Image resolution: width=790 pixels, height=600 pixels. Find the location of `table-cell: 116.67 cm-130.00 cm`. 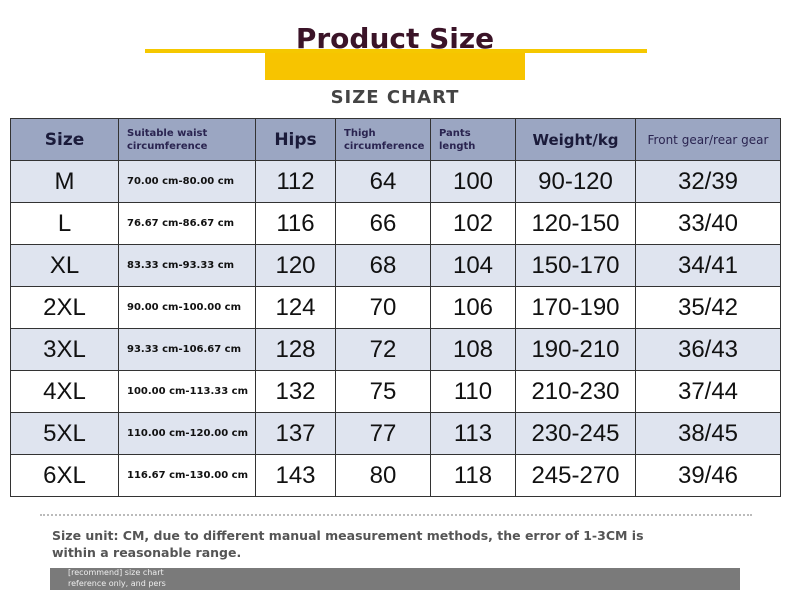

table-cell: 116.67 cm-130.00 cm is located at coordinates (187, 475).